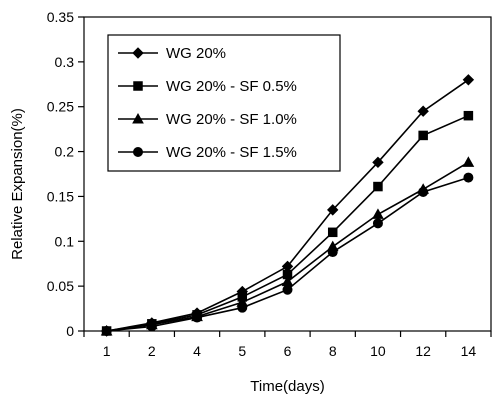 Image resolution: width=501 pixels, height=399 pixels. I want to click on y-tick-label: 0.15, so click(60, 196).